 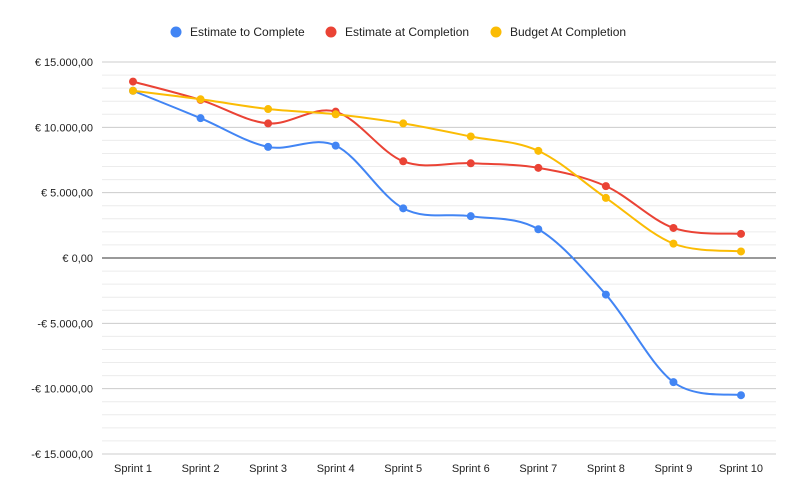 What do you see at coordinates (247, 32) in the screenshot?
I see `legend-label: Estimate to Complete` at bounding box center [247, 32].